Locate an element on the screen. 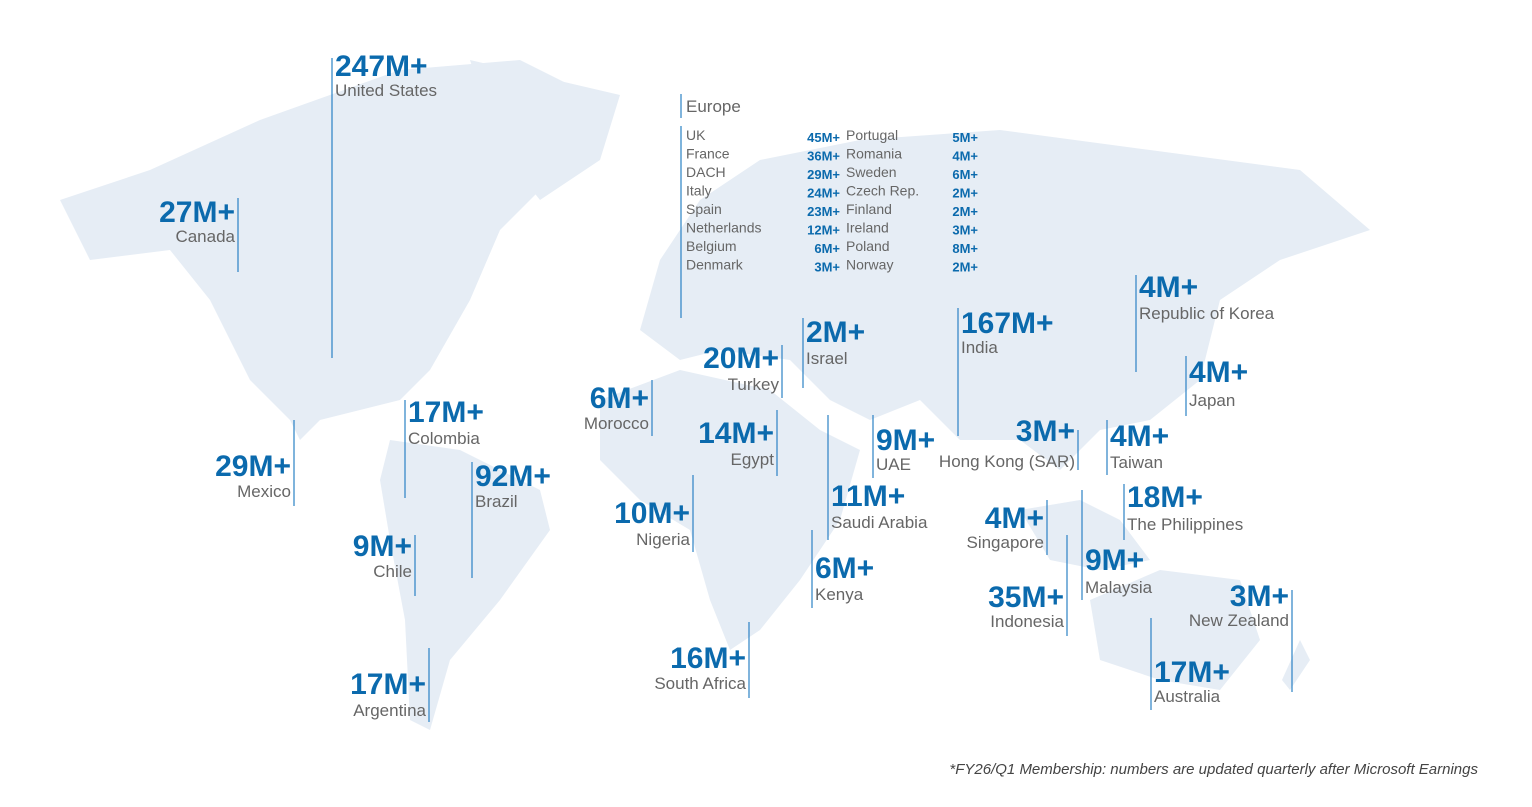 This screenshot has width=1532, height=807. region-name: Australia is located at coordinates (1187, 696).